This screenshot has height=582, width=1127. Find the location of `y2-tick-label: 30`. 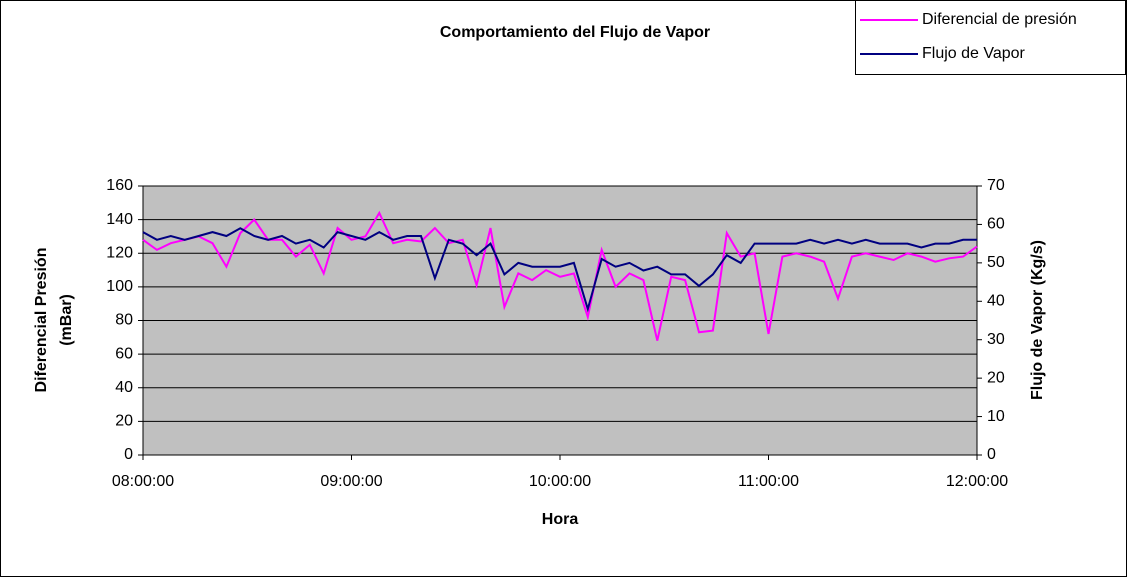

y2-tick-label: 30 is located at coordinates (996, 339).